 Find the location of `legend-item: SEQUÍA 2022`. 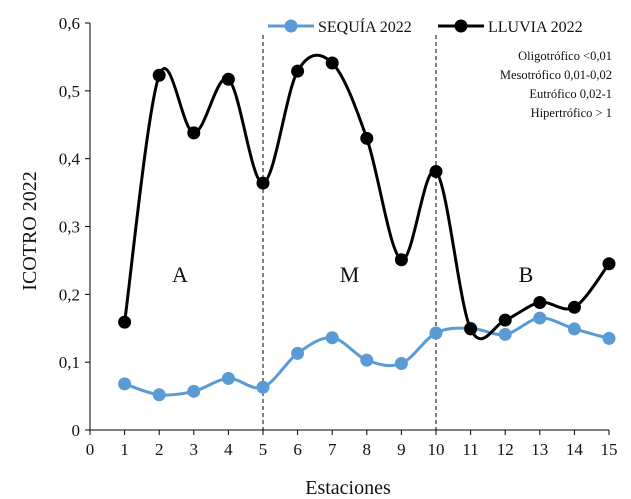

legend-item: SEQUÍA 2022 is located at coordinates (340, 26).